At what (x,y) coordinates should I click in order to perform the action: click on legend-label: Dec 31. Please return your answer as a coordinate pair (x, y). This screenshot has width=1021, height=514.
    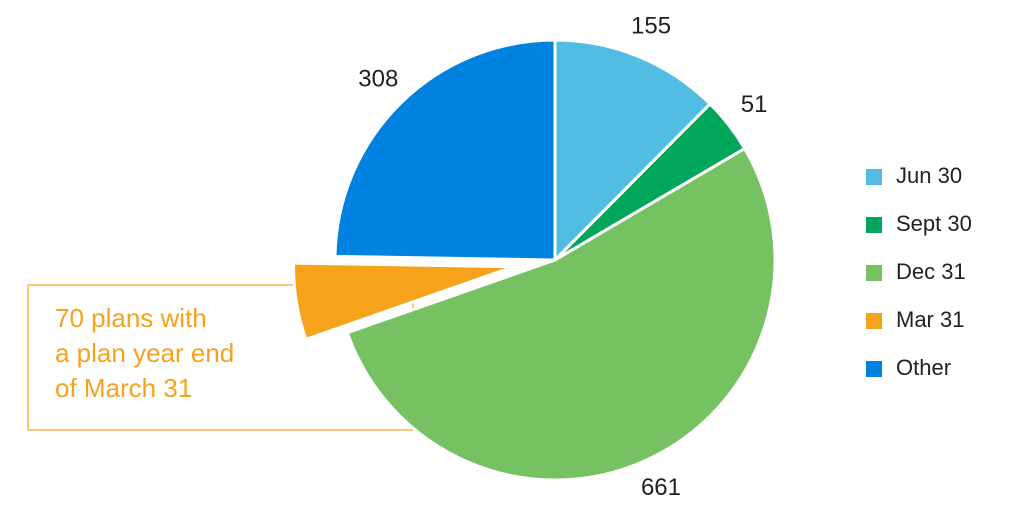
    Looking at the image, I should click on (931, 271).